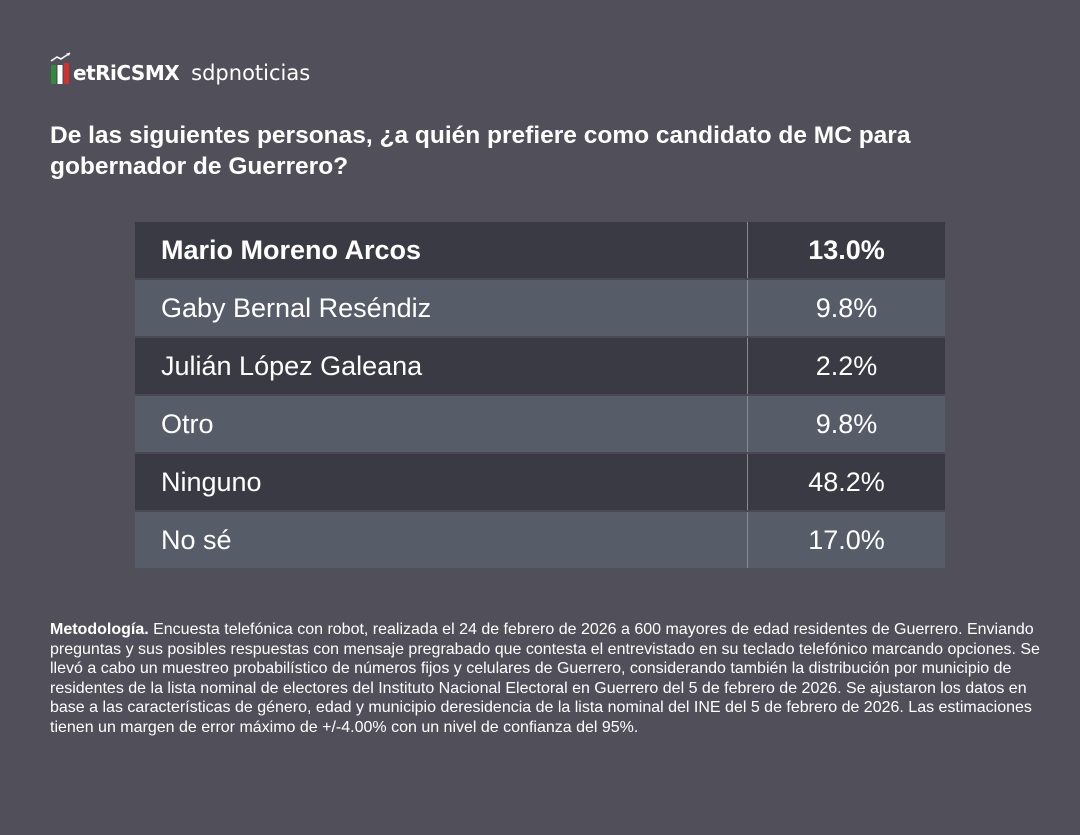 The image size is (1080, 835). I want to click on candidate-name: No sé, so click(441, 539).